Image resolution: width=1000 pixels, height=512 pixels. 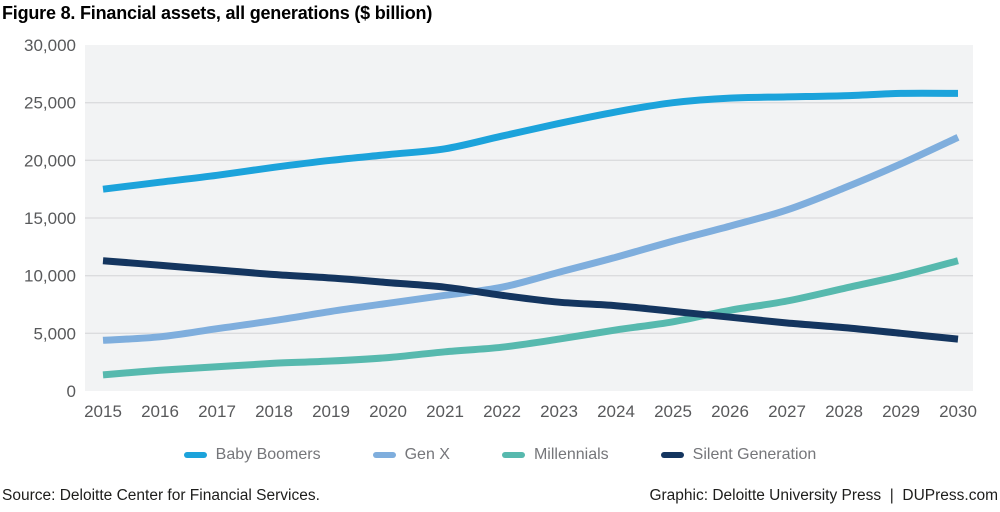 What do you see at coordinates (195, 455) in the screenshot?
I see `legend-swatch-baby-boomers` at bounding box center [195, 455].